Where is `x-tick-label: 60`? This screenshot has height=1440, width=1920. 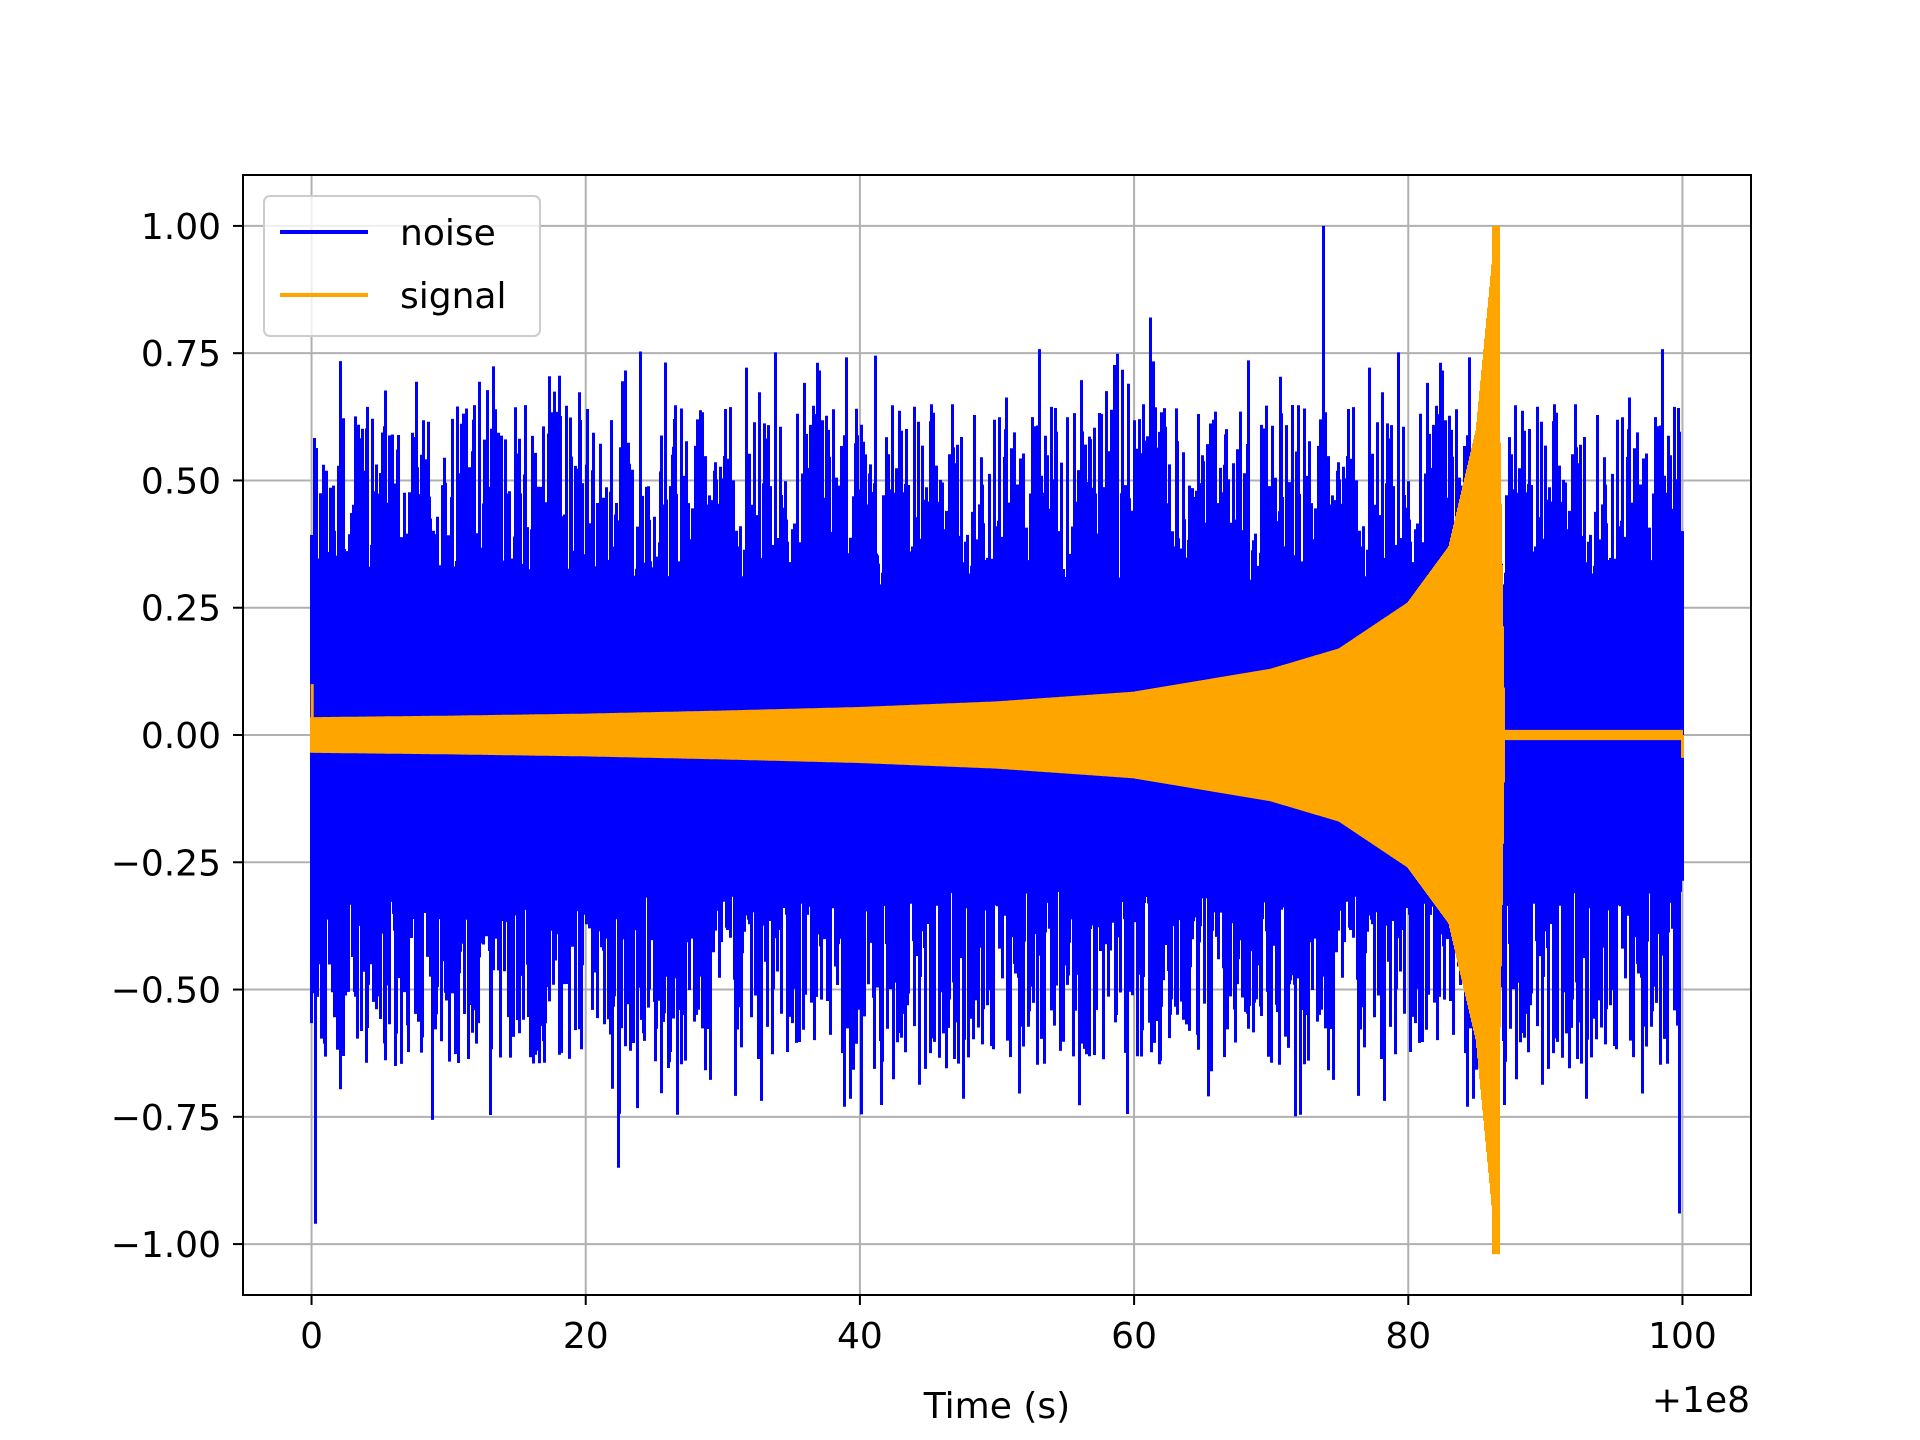 x-tick-label: 60 is located at coordinates (1134, 1336).